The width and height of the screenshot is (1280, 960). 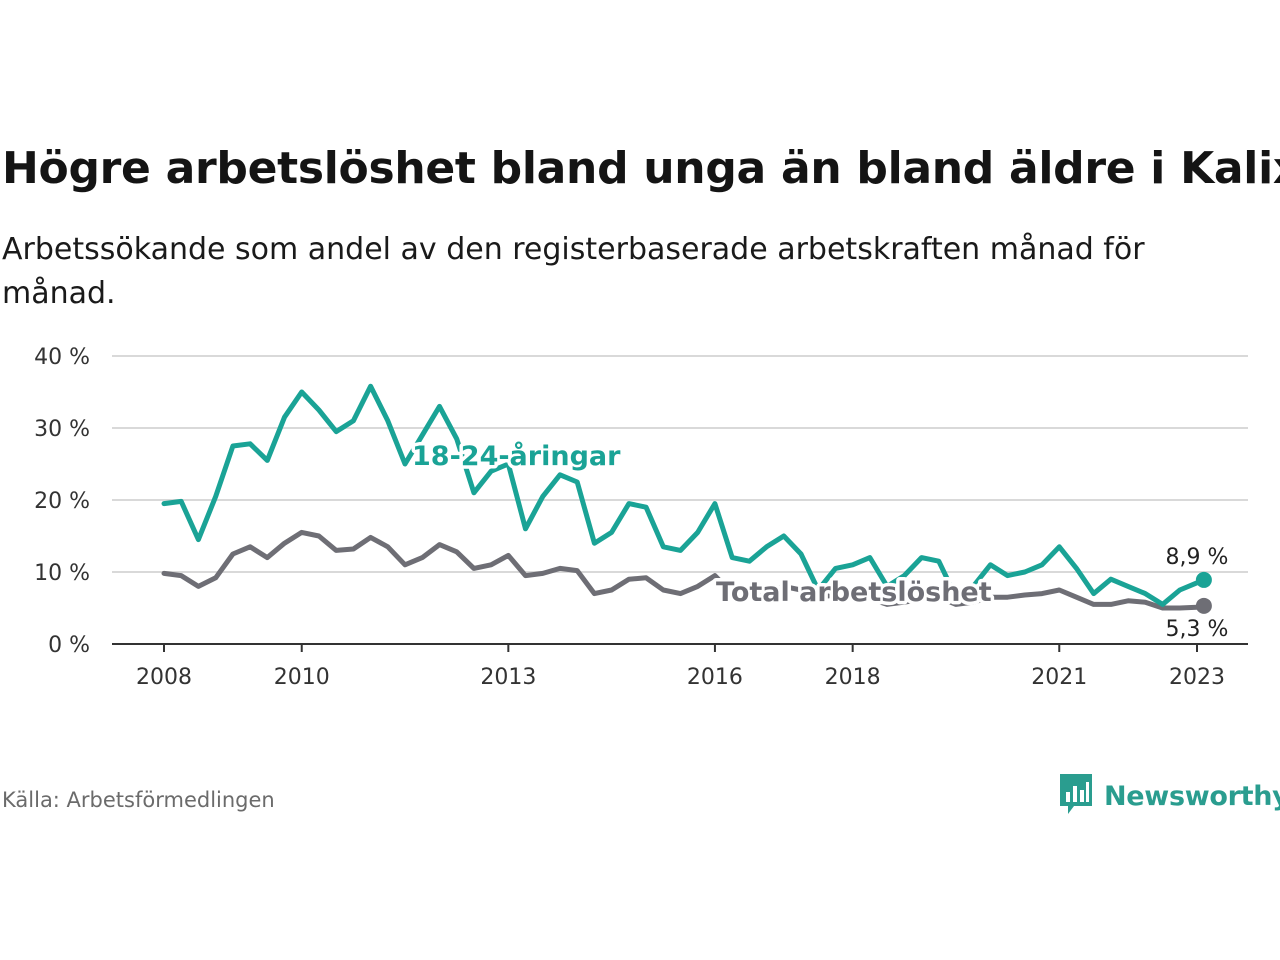 I want to click on y-tick-label: 0 %, so click(x=69, y=645).